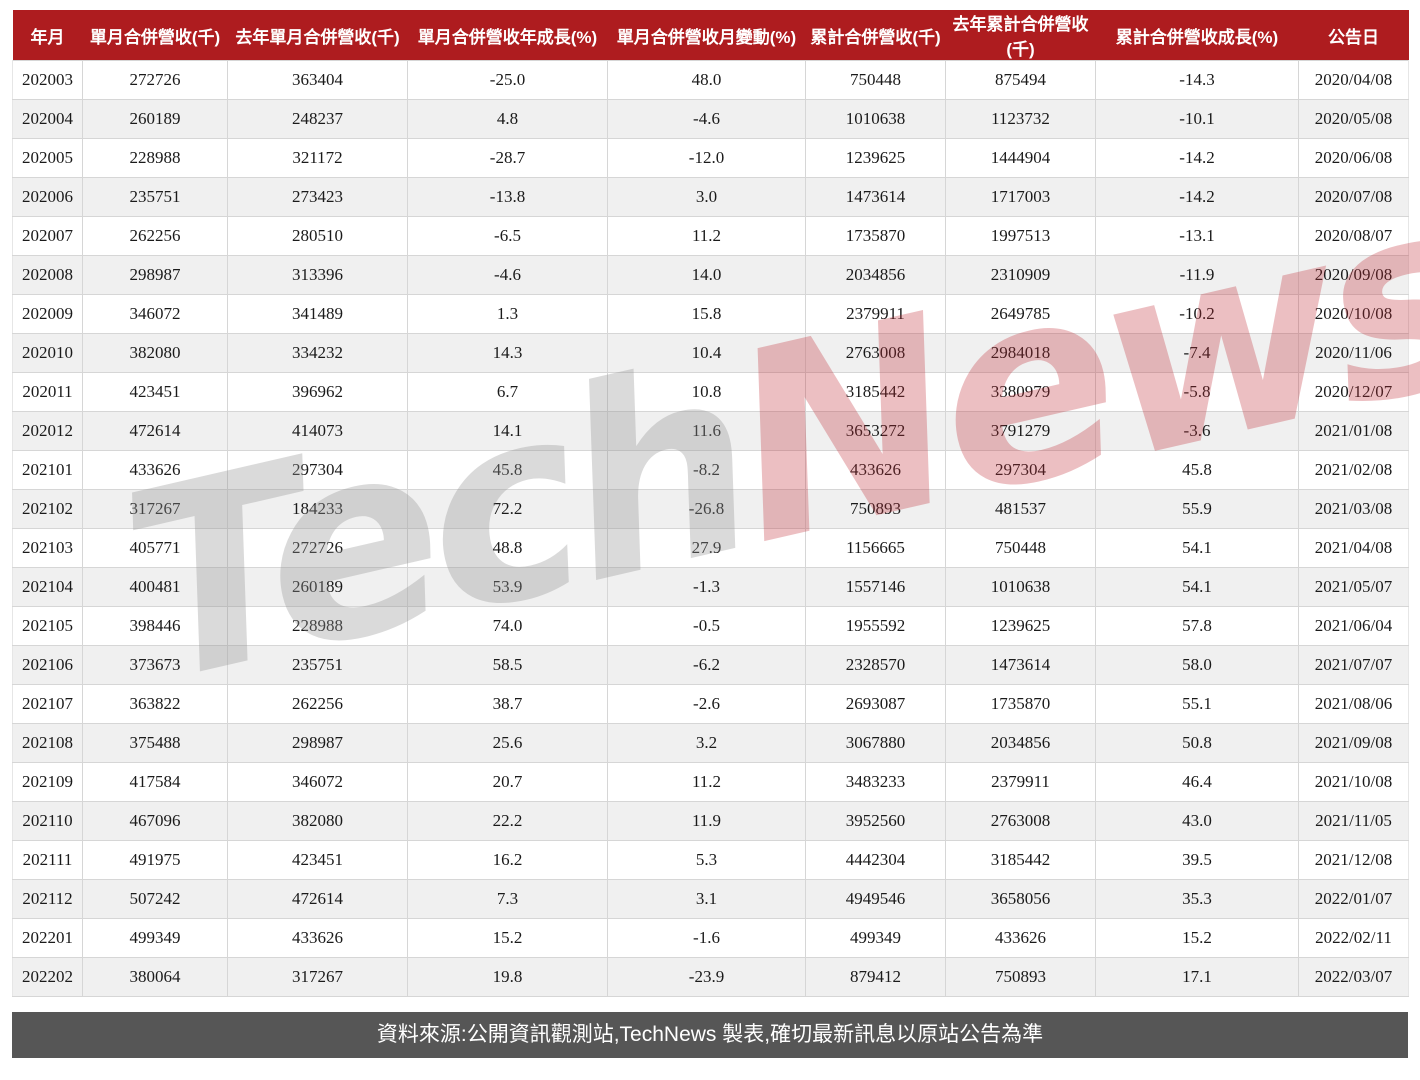  What do you see at coordinates (1353, 314) in the screenshot?
I see `cell: 2020/10/08` at bounding box center [1353, 314].